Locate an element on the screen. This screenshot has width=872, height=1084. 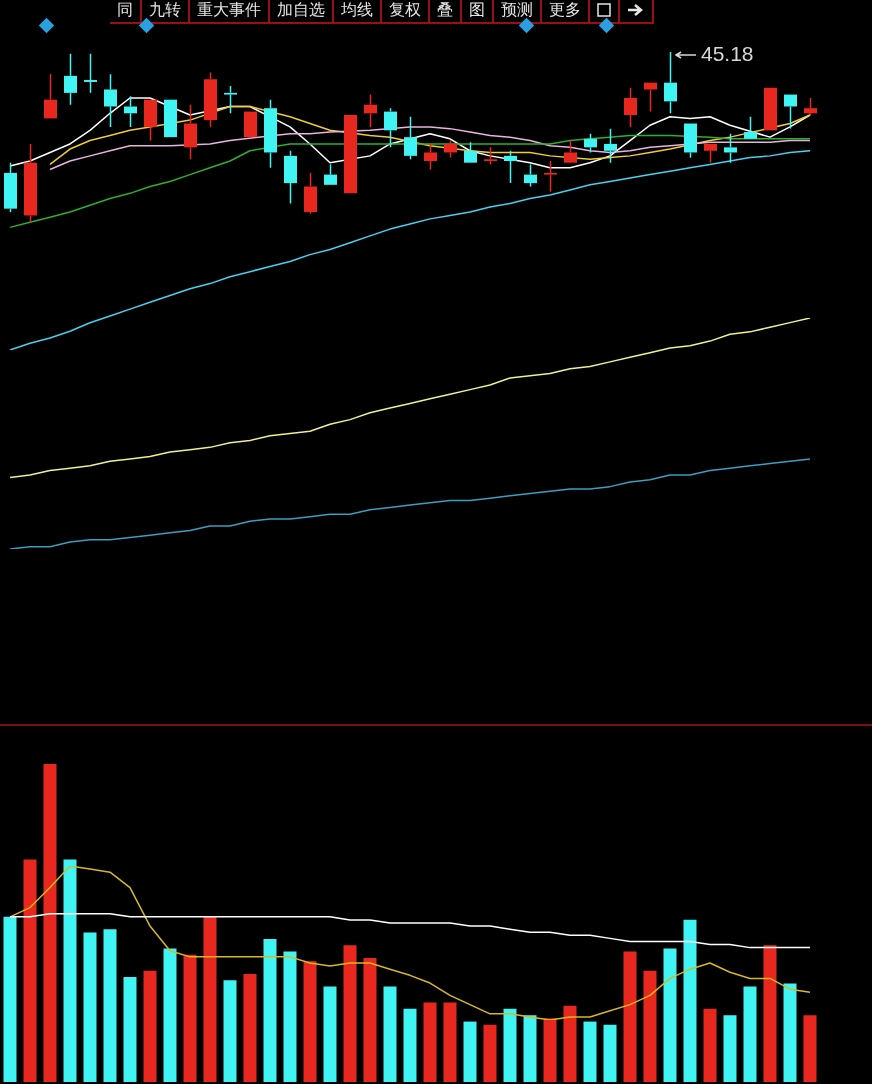
toolbar-button: 重大事件 is located at coordinates (230, 11).